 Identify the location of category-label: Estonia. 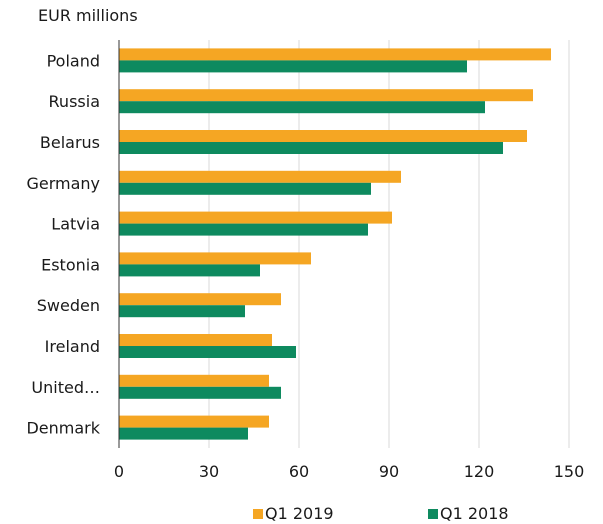
(70, 264).